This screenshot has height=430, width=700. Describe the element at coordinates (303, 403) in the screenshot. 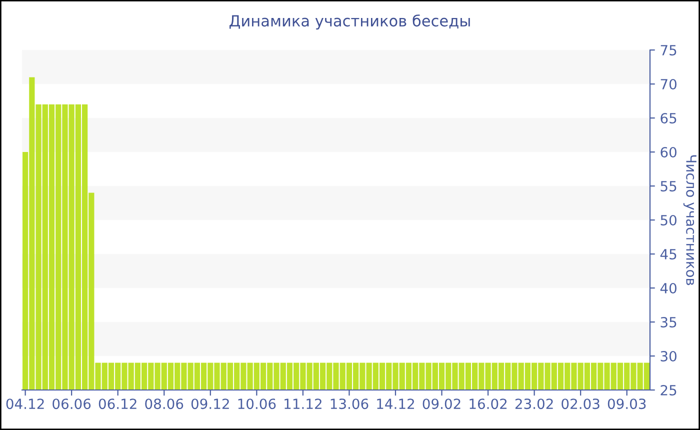

I see `x-tick-label: 11.12` at that location.